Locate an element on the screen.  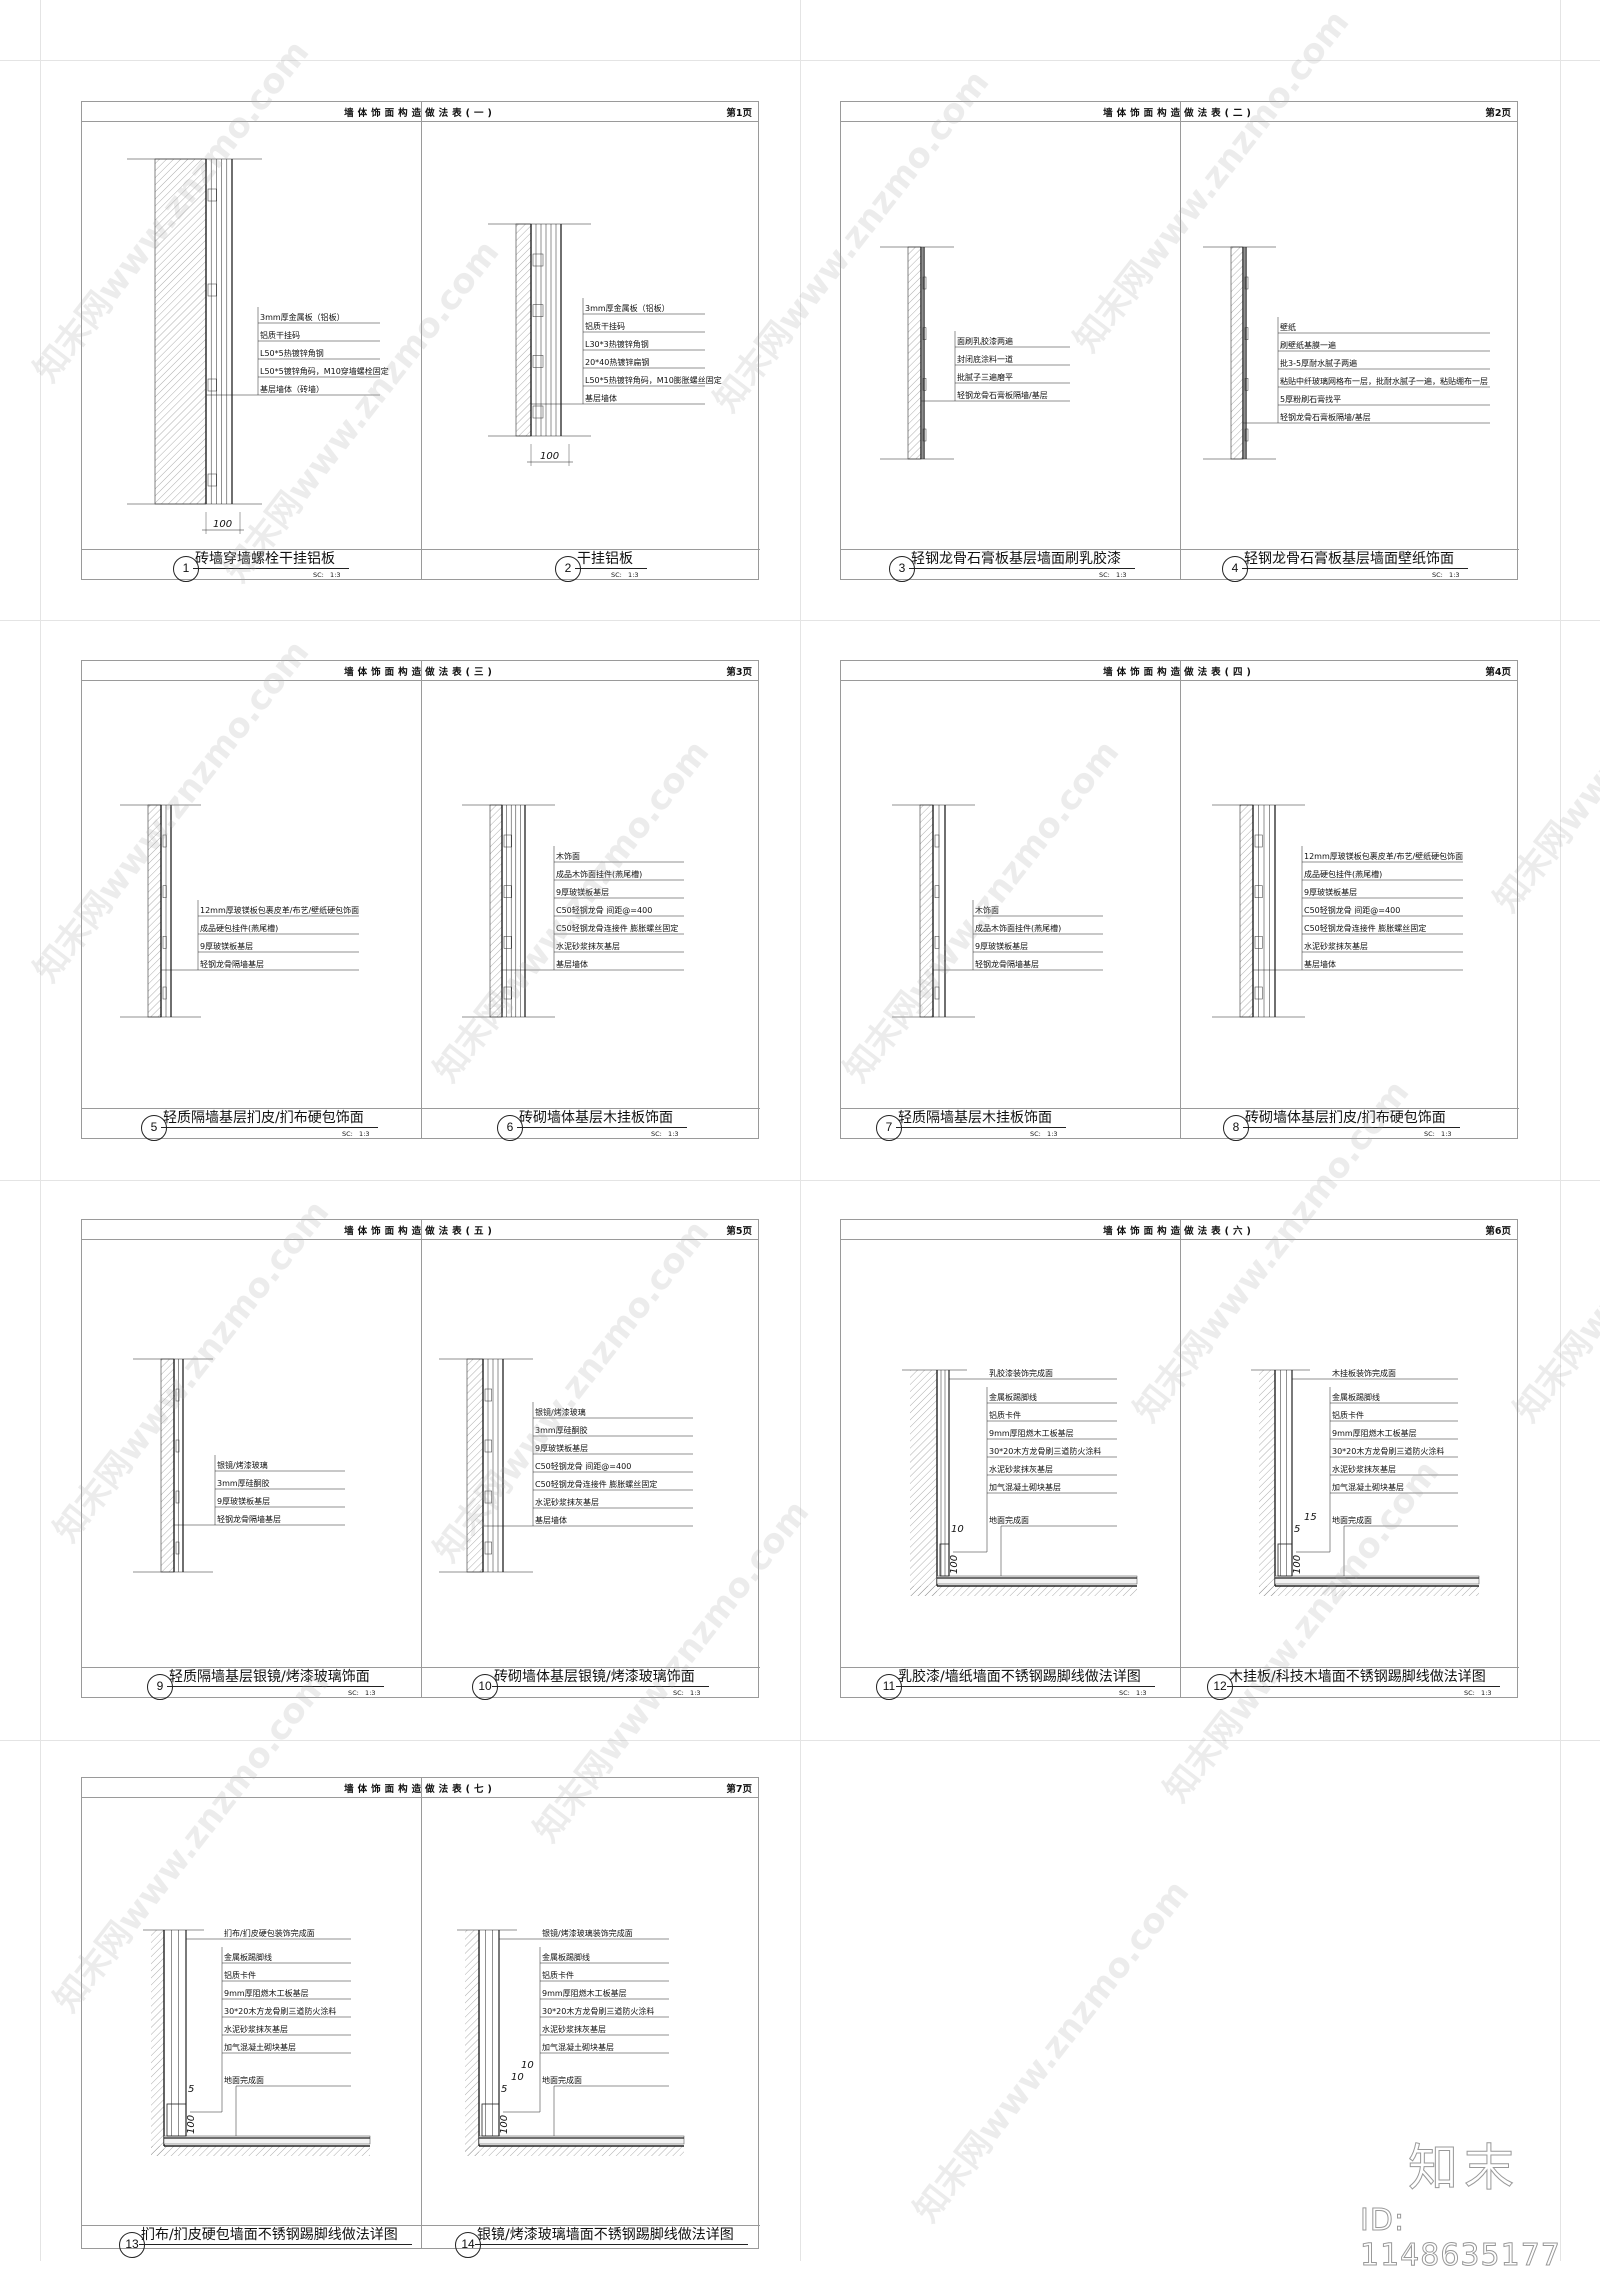
detail-title-block: 6 砖砌墙体基层木挂板饰面 SC: 1:3 is located at coordinates (590, 1124).